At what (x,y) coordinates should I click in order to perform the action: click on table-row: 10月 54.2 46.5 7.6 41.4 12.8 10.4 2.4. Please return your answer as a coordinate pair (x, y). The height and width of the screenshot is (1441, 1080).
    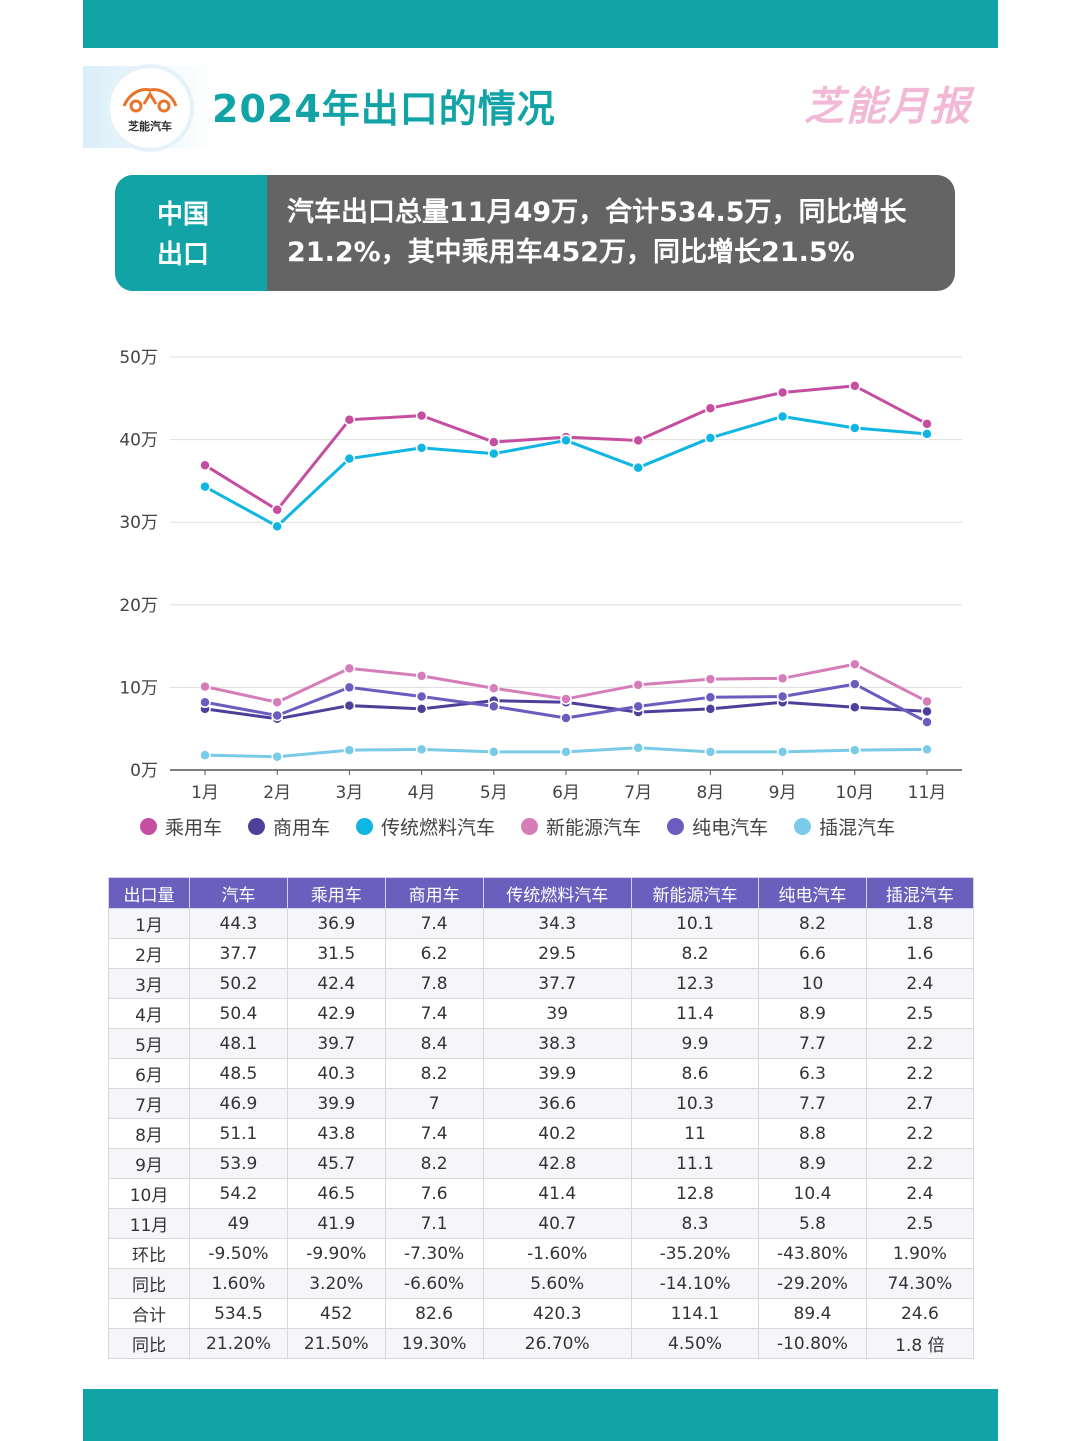
    Looking at the image, I should click on (541, 1193).